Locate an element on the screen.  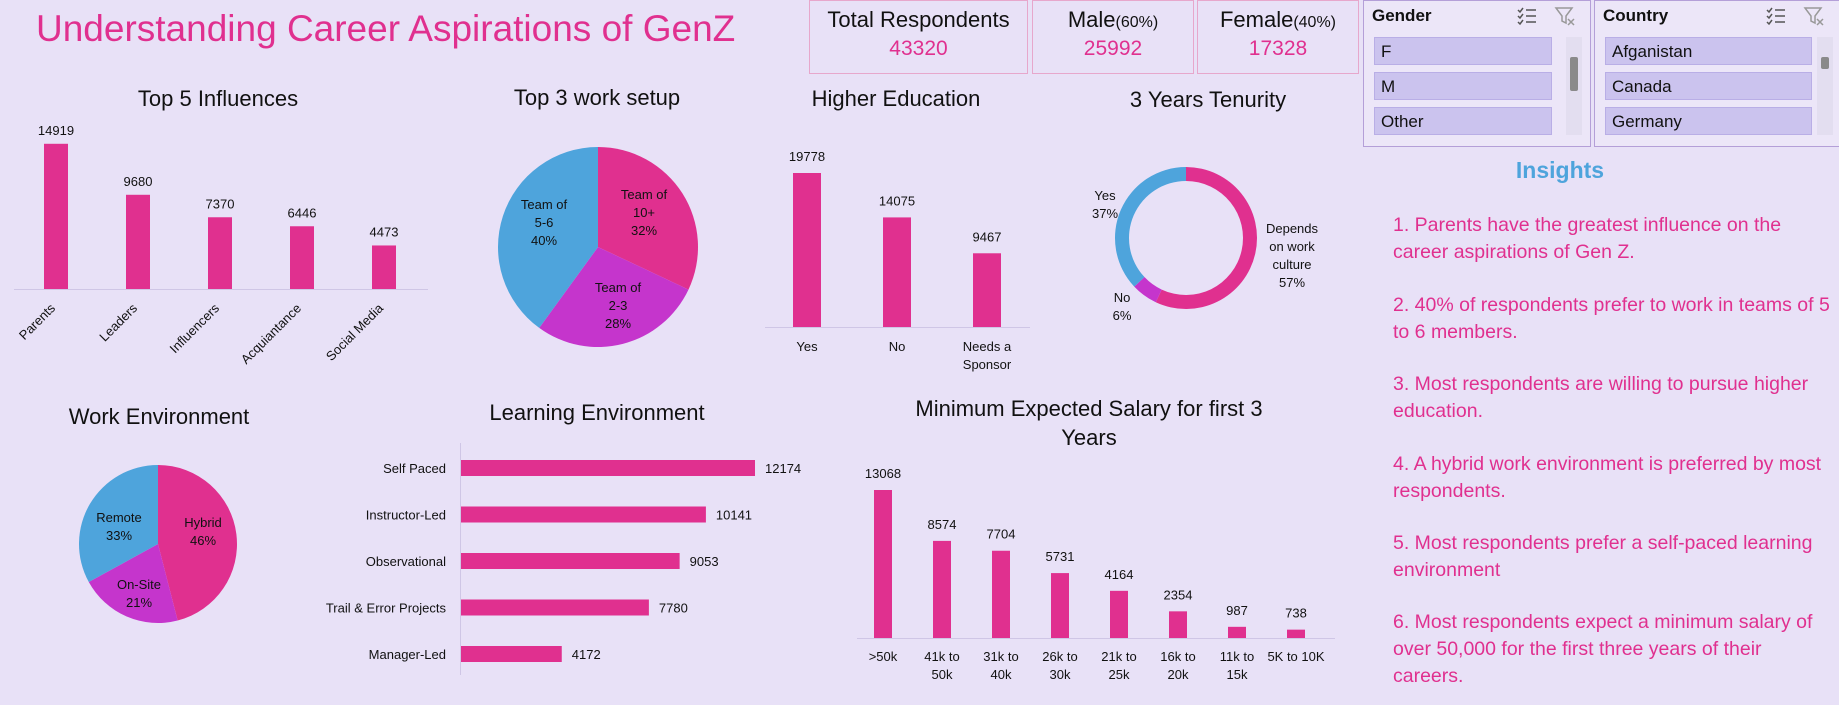
country-item-germany: Germany is located at coordinates (1708, 121).